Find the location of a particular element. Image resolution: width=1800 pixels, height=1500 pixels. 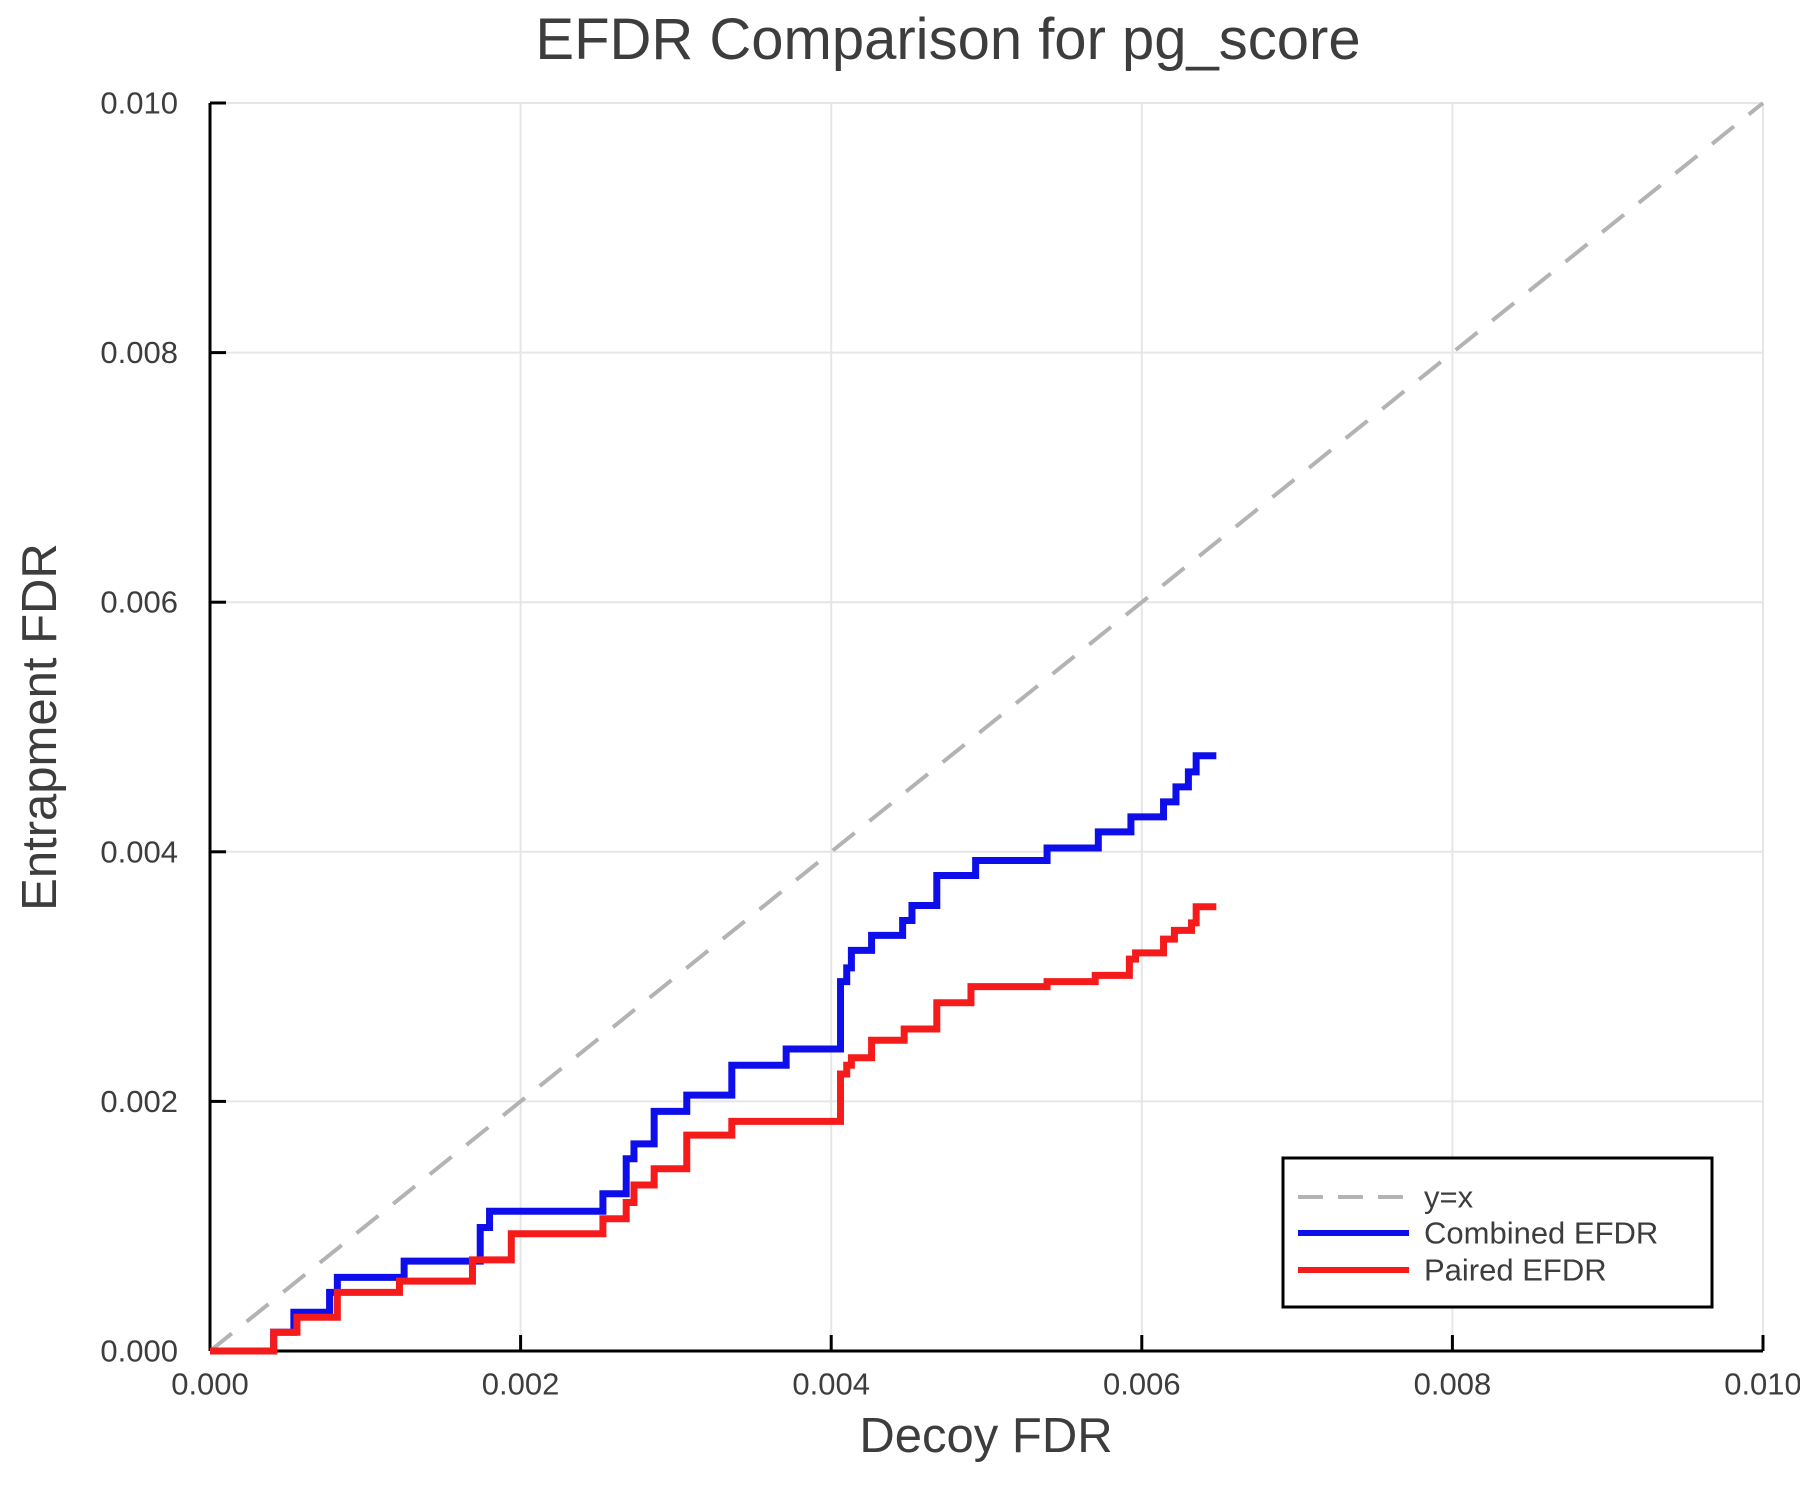

y-tick-label: 0.006 is located at coordinates (139, 602).